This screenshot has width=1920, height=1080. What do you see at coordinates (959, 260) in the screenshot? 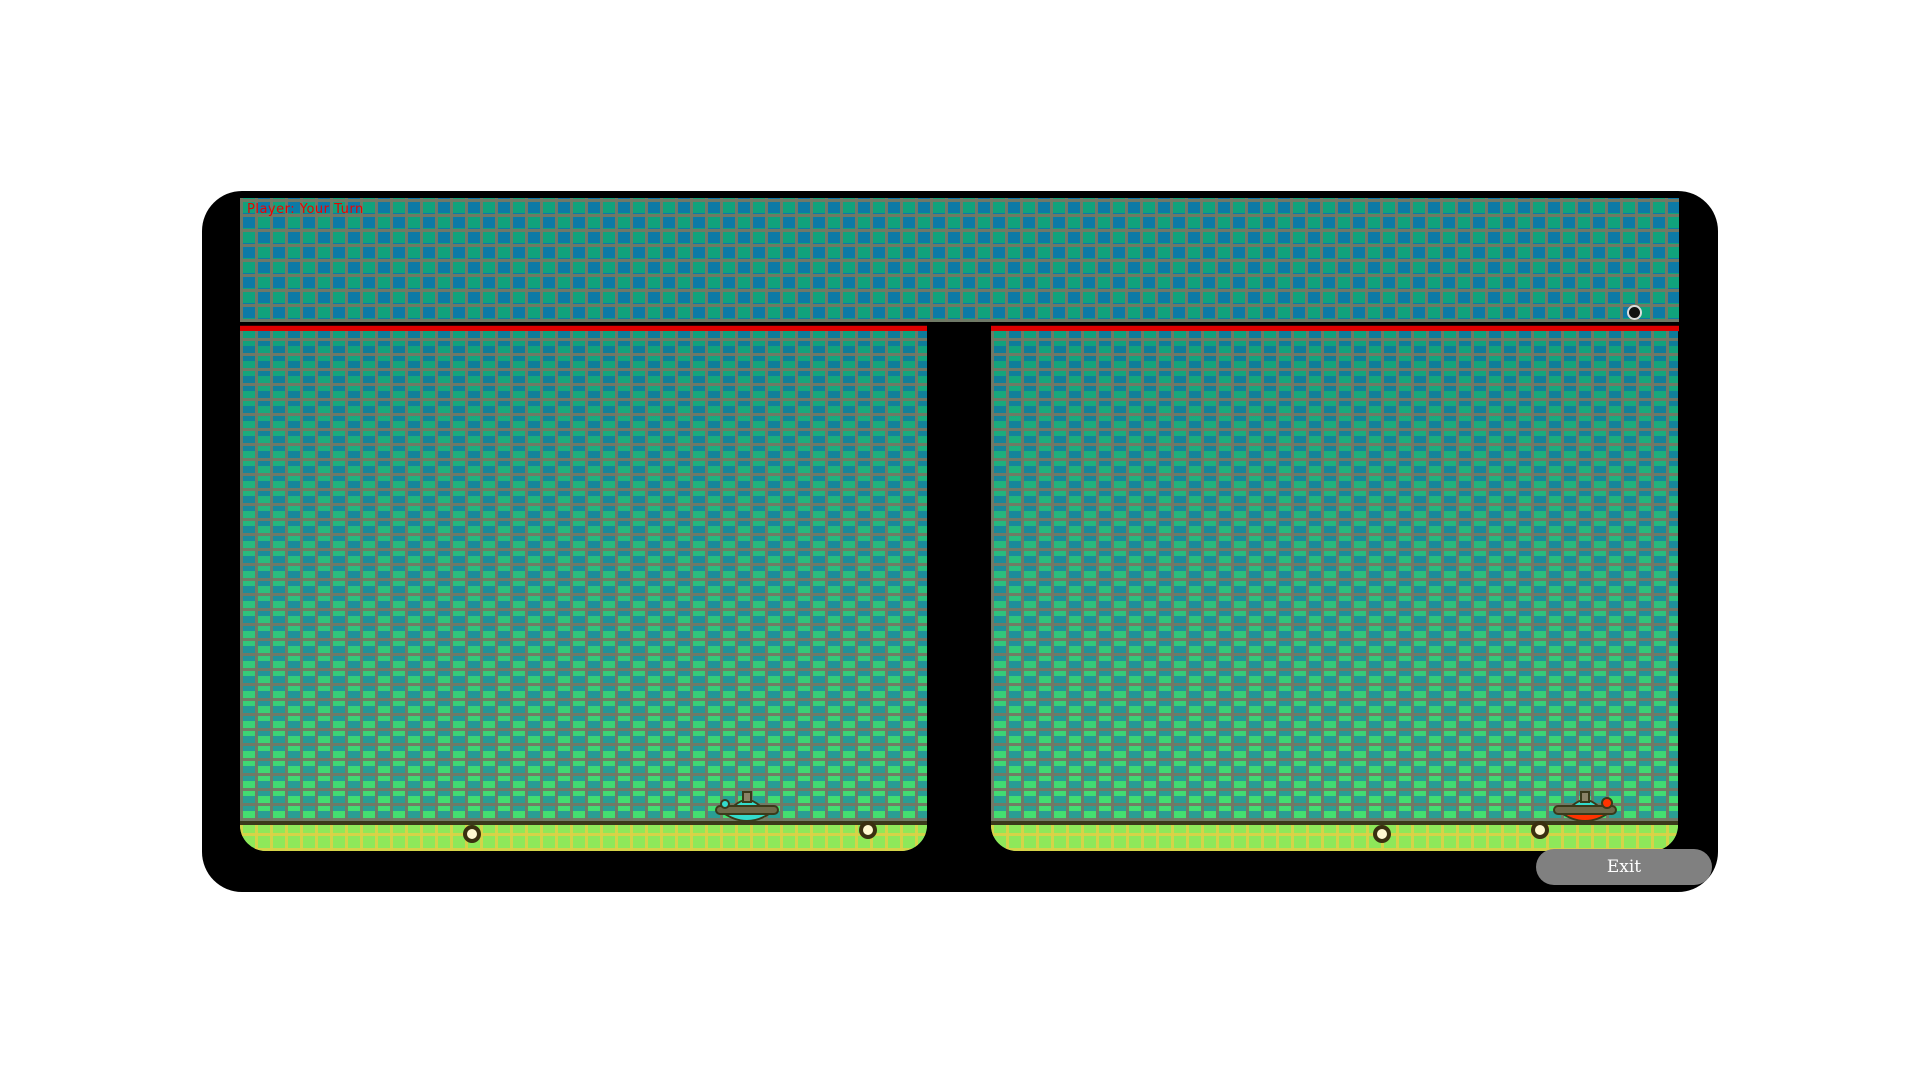
I see `sky-area` at bounding box center [959, 260].